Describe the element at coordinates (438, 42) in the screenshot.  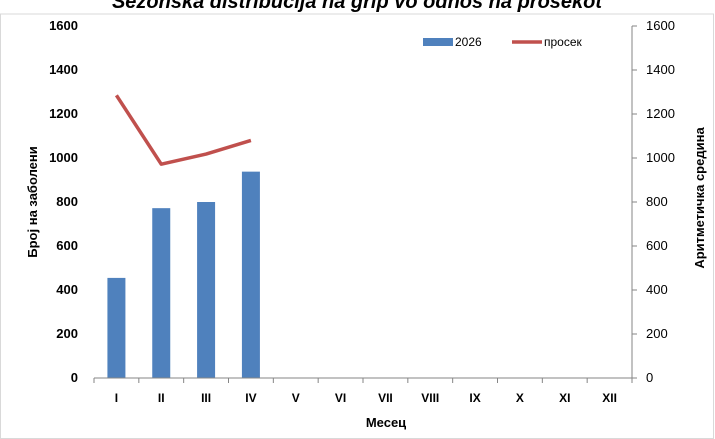
I see `legend-swatch-bar` at that location.